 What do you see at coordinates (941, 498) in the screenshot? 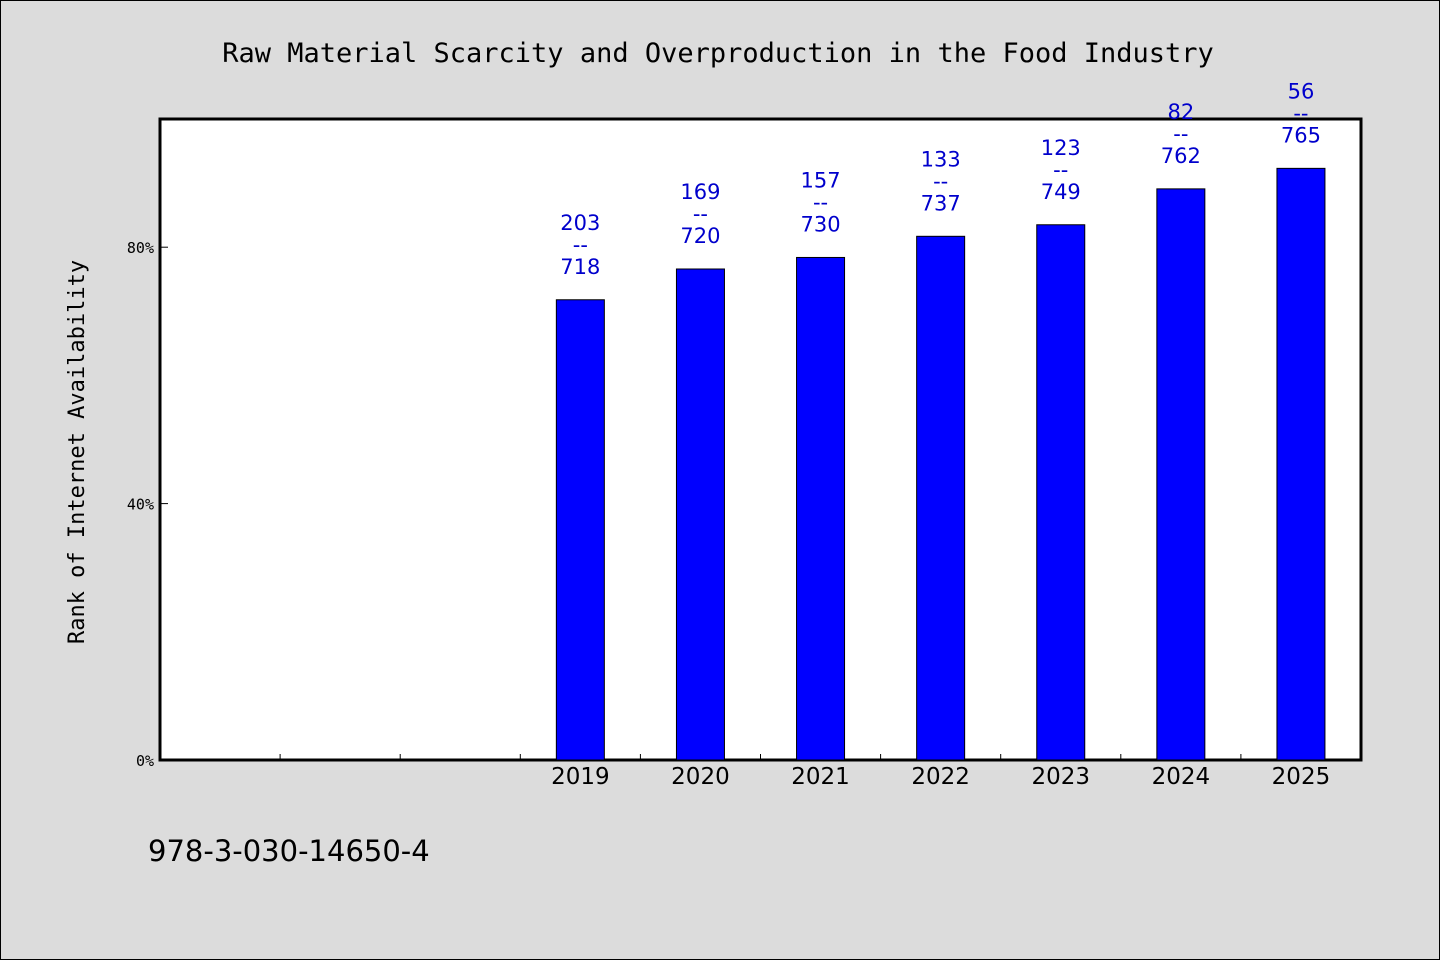
I see `bar-2022` at bounding box center [941, 498].